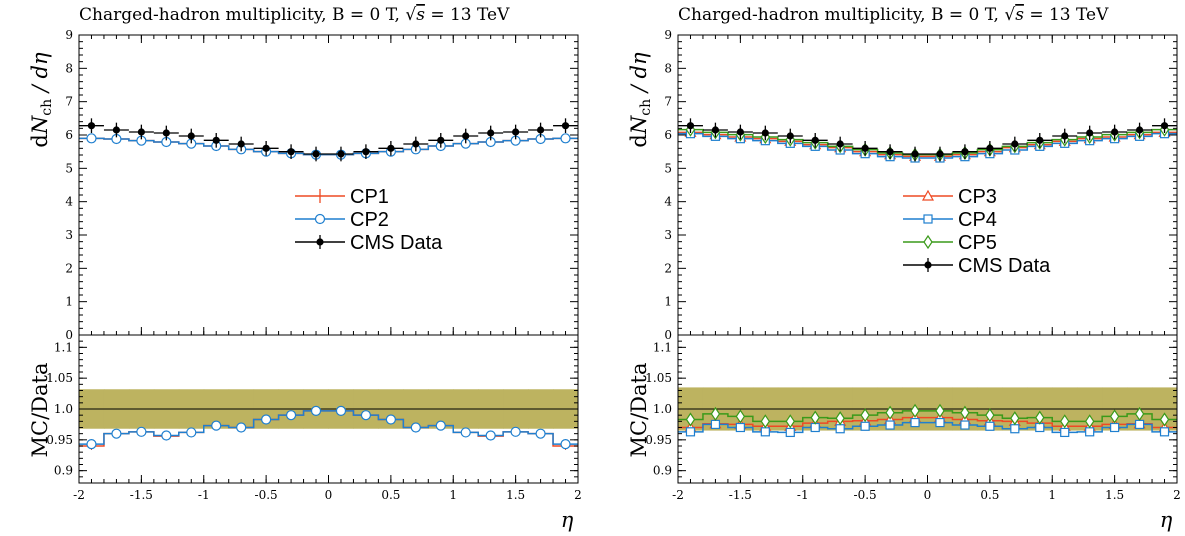  Describe the element at coordinates (69, 335) in the screenshot. I see `y-tick-label: 0` at that location.